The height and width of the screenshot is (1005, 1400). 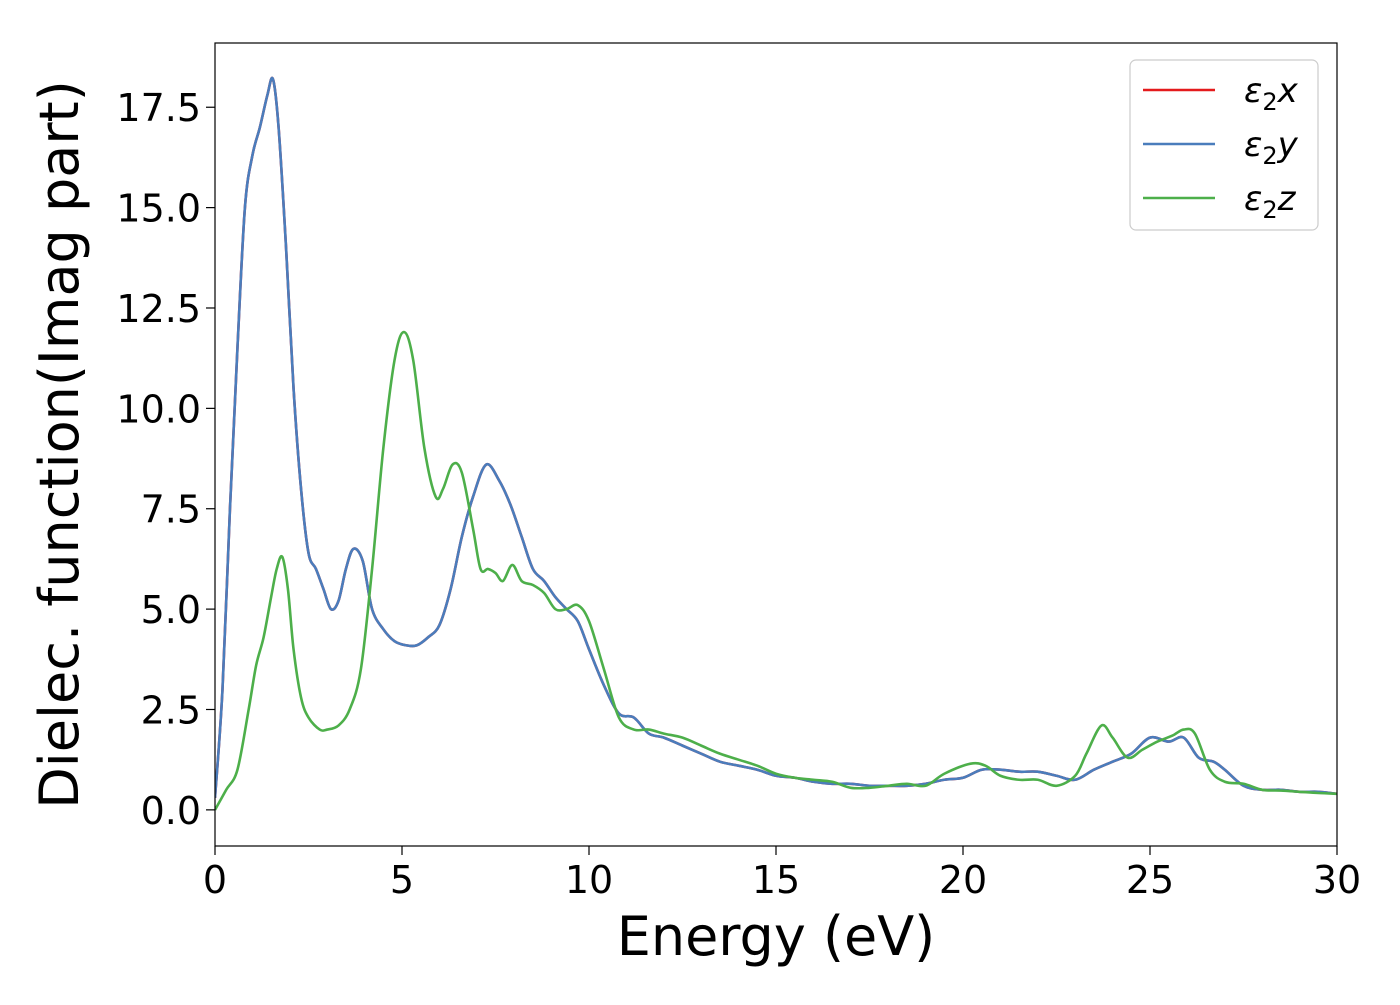 What do you see at coordinates (1337, 880) in the screenshot?
I see `x-tick-label: 30` at bounding box center [1337, 880].